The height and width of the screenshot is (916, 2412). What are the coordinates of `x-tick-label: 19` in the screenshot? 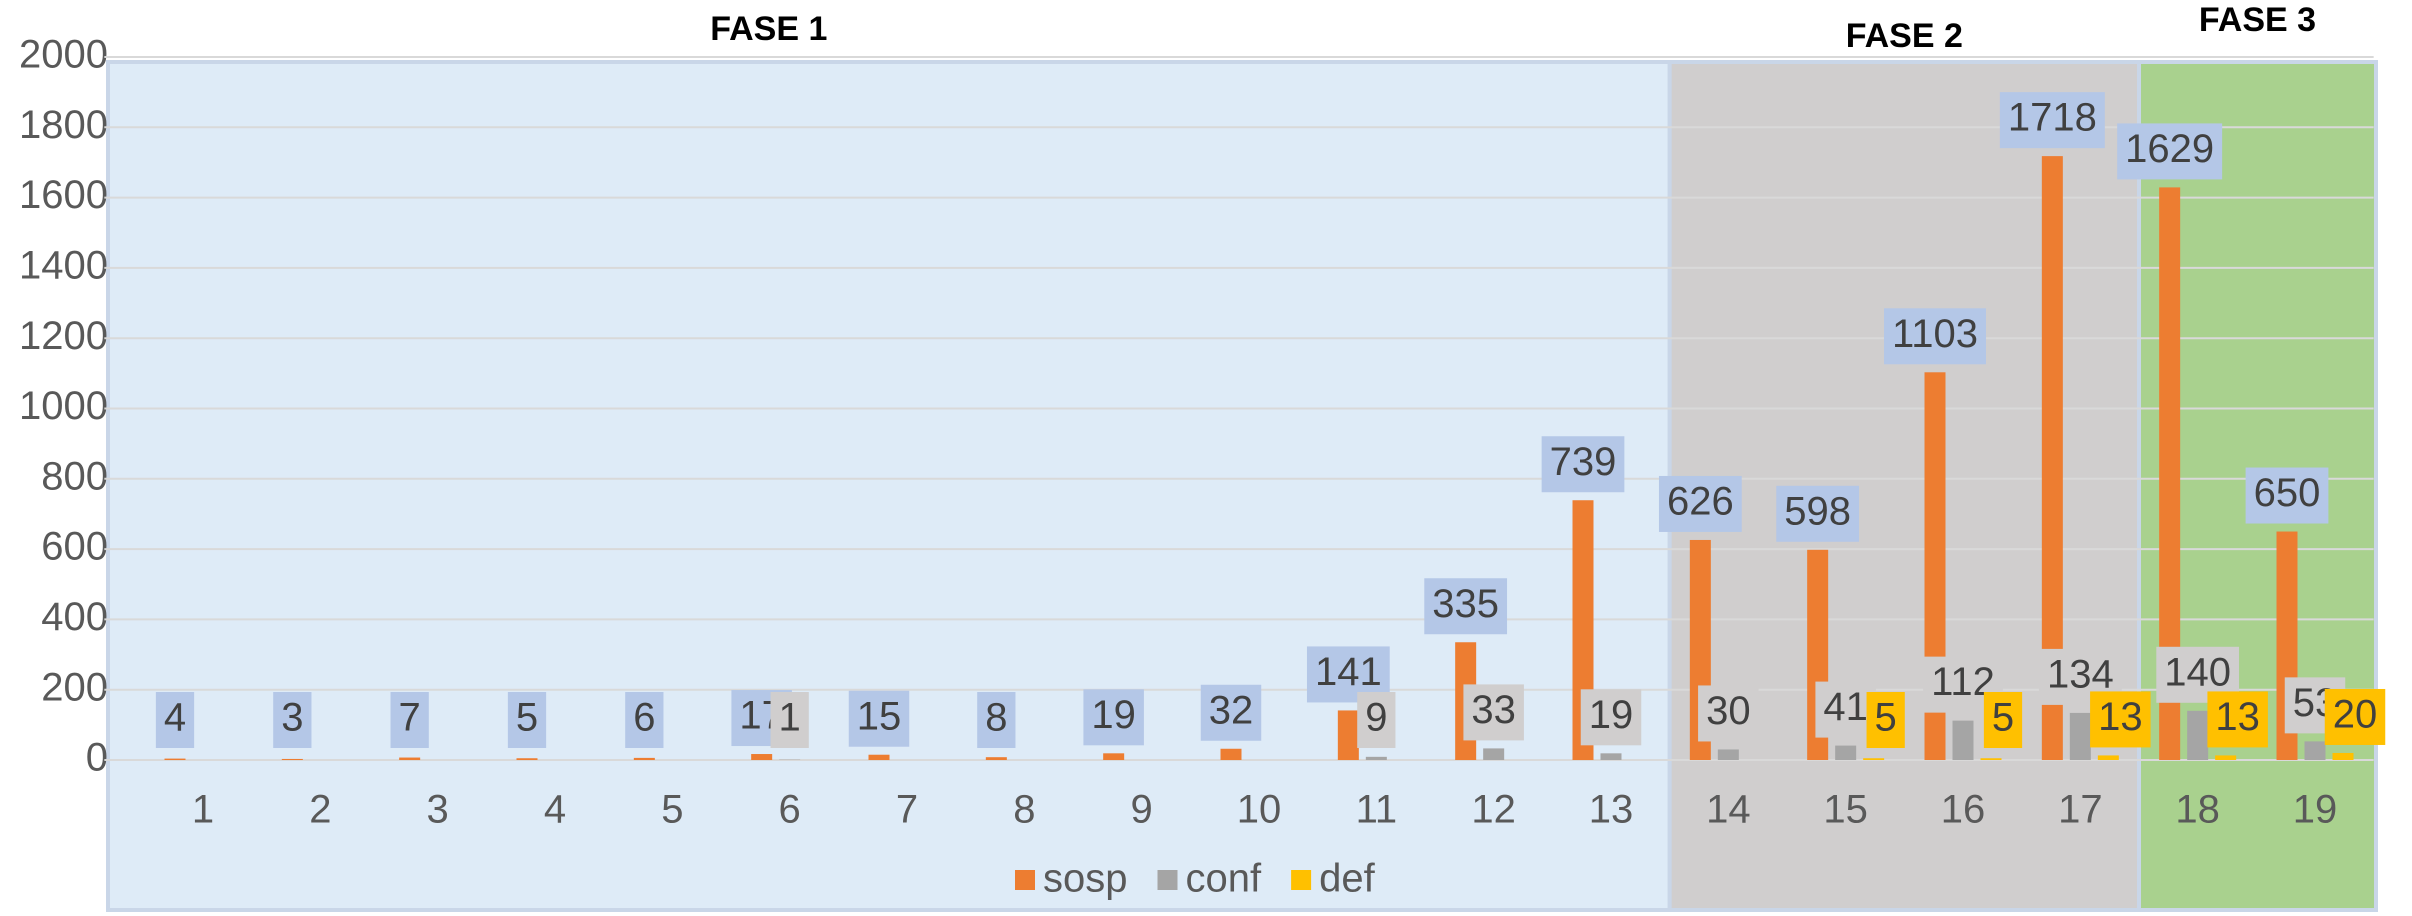 It's located at (2315, 810).